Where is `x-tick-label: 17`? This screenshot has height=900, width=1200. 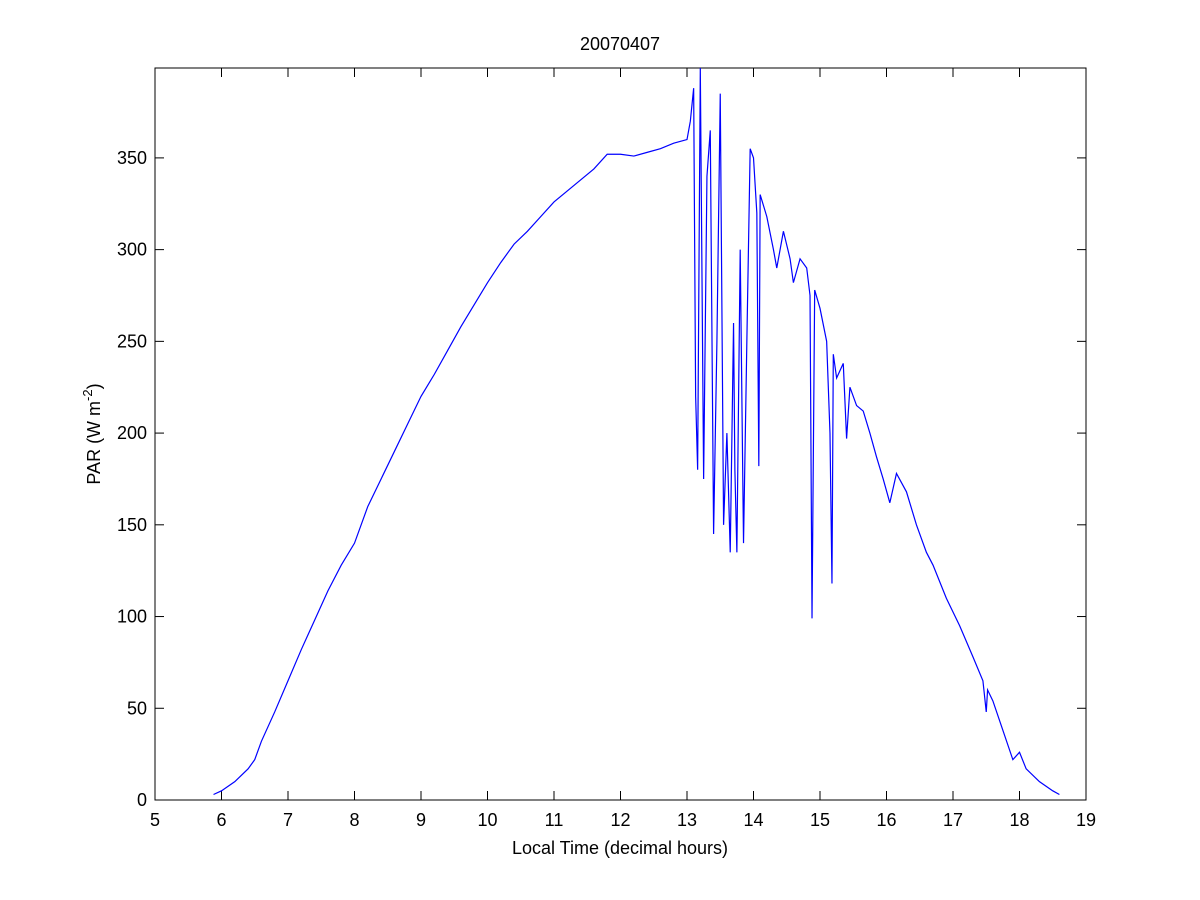 x-tick-label: 17 is located at coordinates (953, 820).